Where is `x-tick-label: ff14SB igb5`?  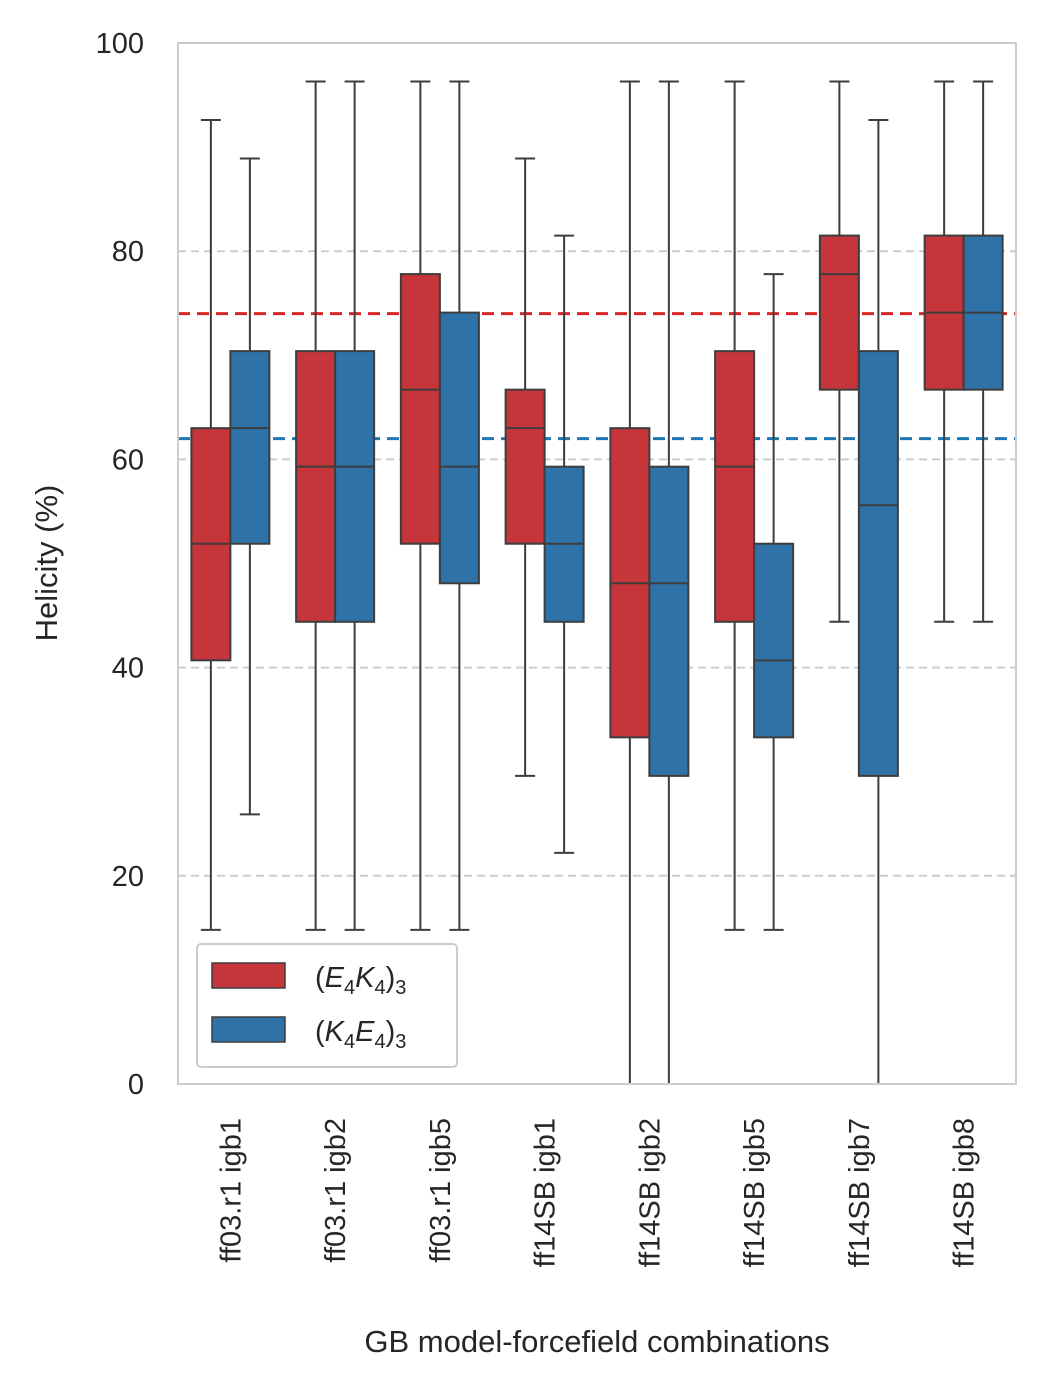 x-tick-label: ff14SB igb5 is located at coordinates (755, 1192).